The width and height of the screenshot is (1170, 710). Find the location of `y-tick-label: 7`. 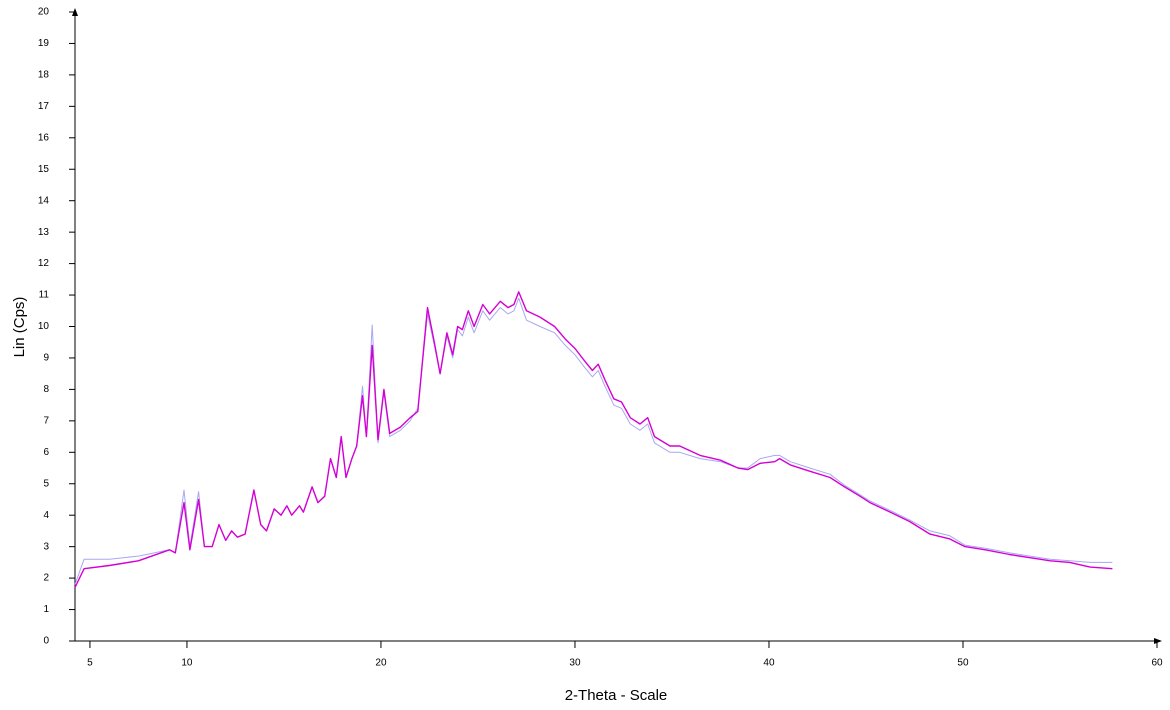

y-tick-label: 7 is located at coordinates (46, 420).